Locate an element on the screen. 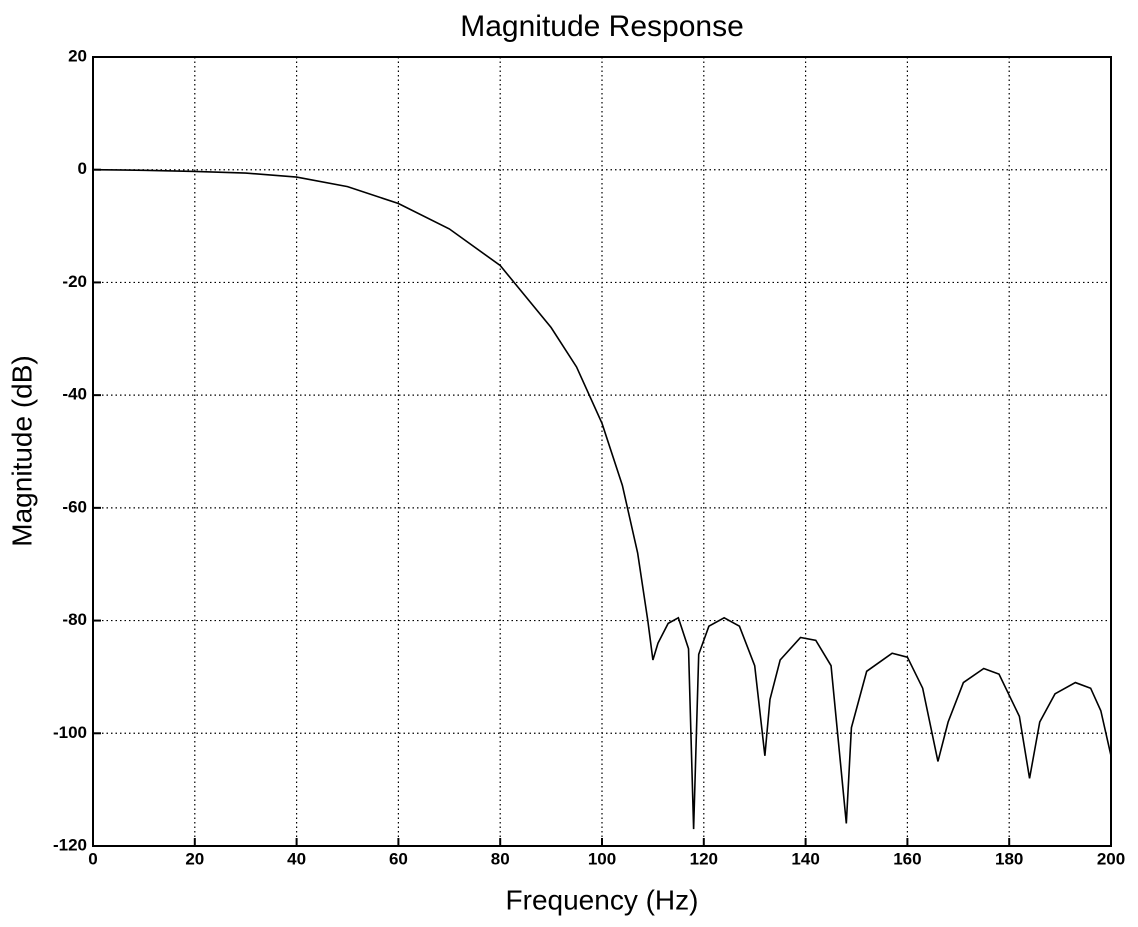 The width and height of the screenshot is (1138, 927). x-tick-label: 0 is located at coordinates (92, 858).